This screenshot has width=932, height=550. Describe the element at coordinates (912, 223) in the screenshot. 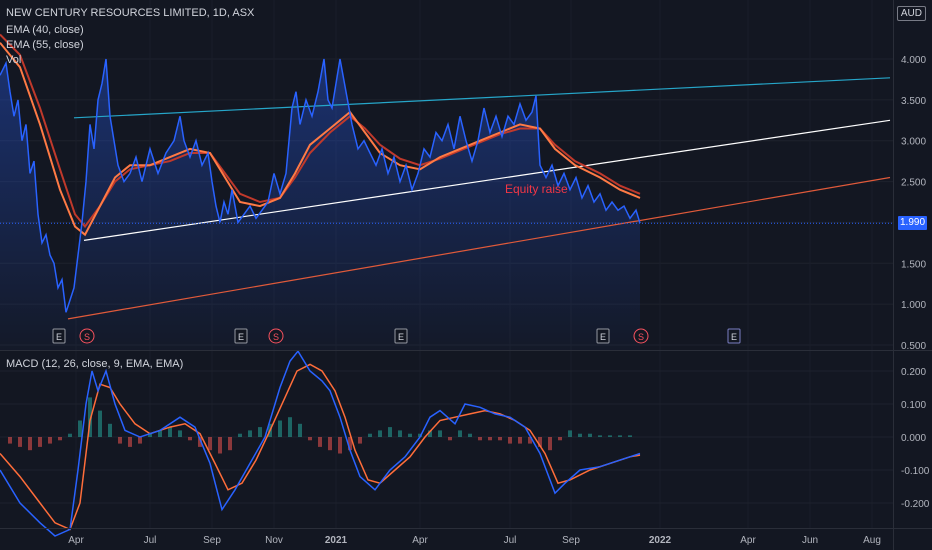

I see `last-price-tag: 1.990` at that location.